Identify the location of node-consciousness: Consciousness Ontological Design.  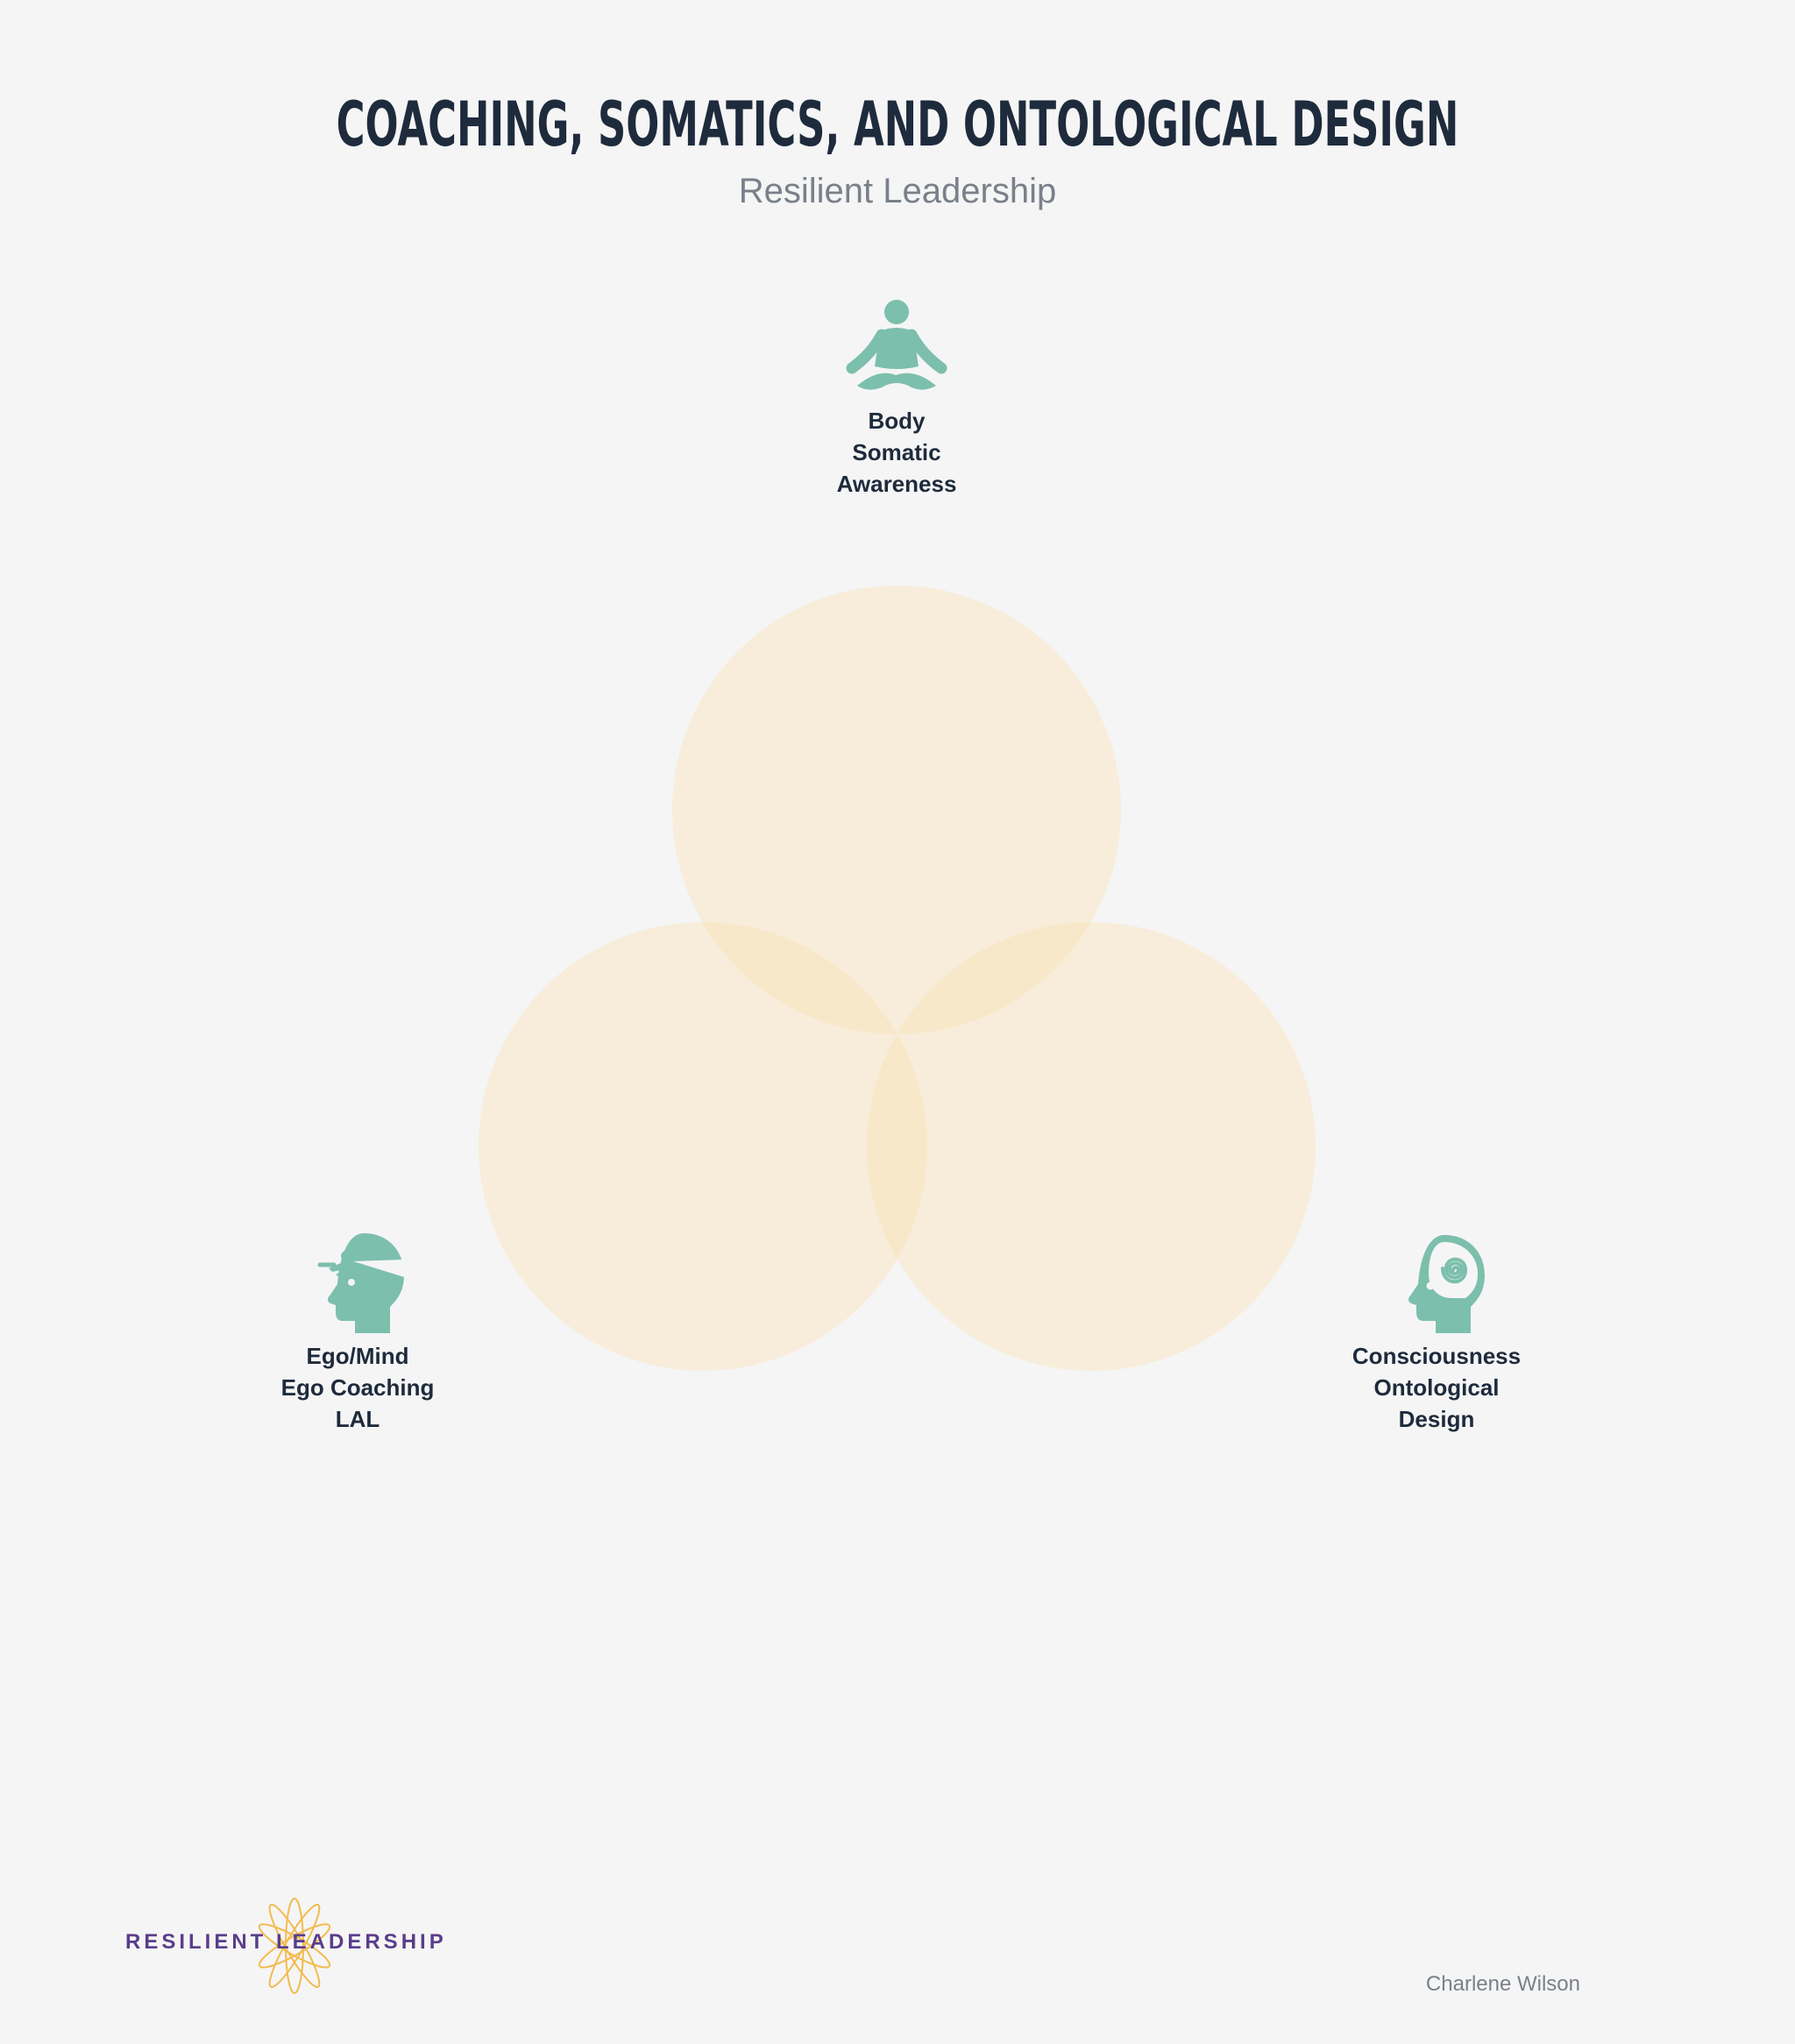
(1436, 1330).